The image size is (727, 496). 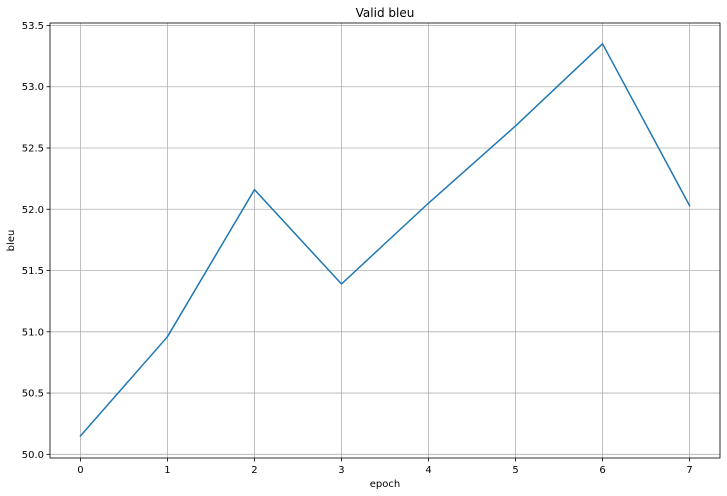 What do you see at coordinates (33, 455) in the screenshot?
I see `y-tick-label: 50.0` at bounding box center [33, 455].